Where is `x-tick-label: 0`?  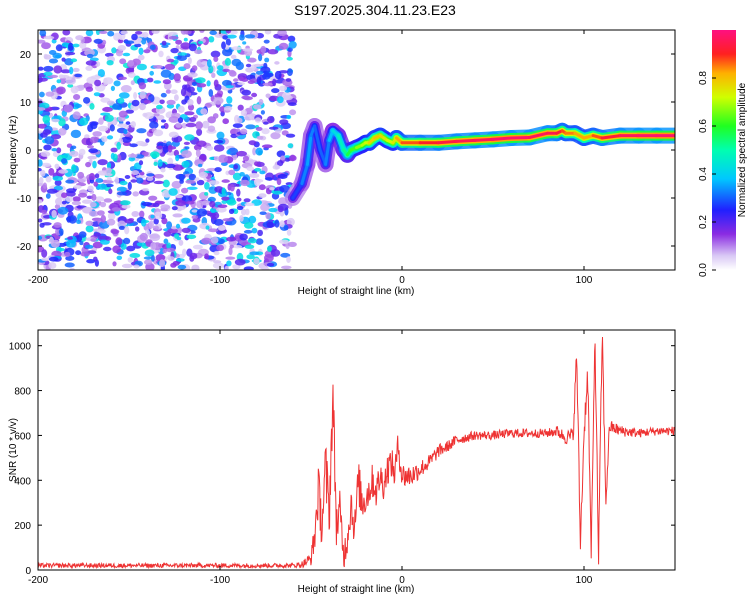 x-tick-label: 0 is located at coordinates (402, 580).